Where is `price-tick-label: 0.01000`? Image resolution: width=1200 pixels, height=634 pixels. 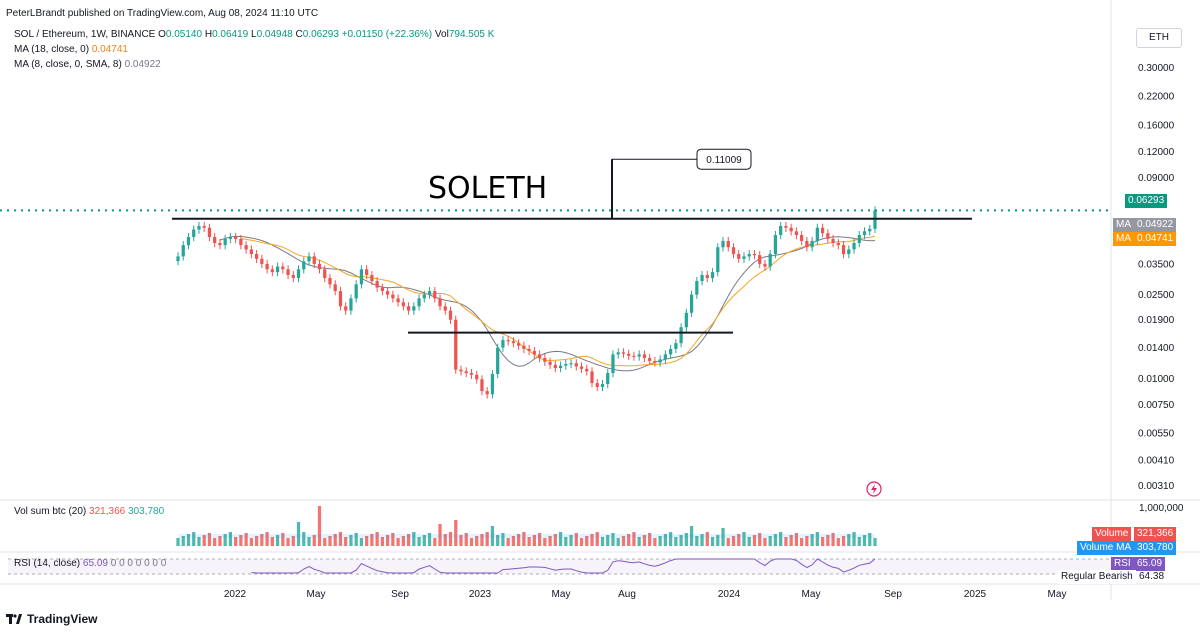
price-tick-label: 0.01000 is located at coordinates (1156, 379).